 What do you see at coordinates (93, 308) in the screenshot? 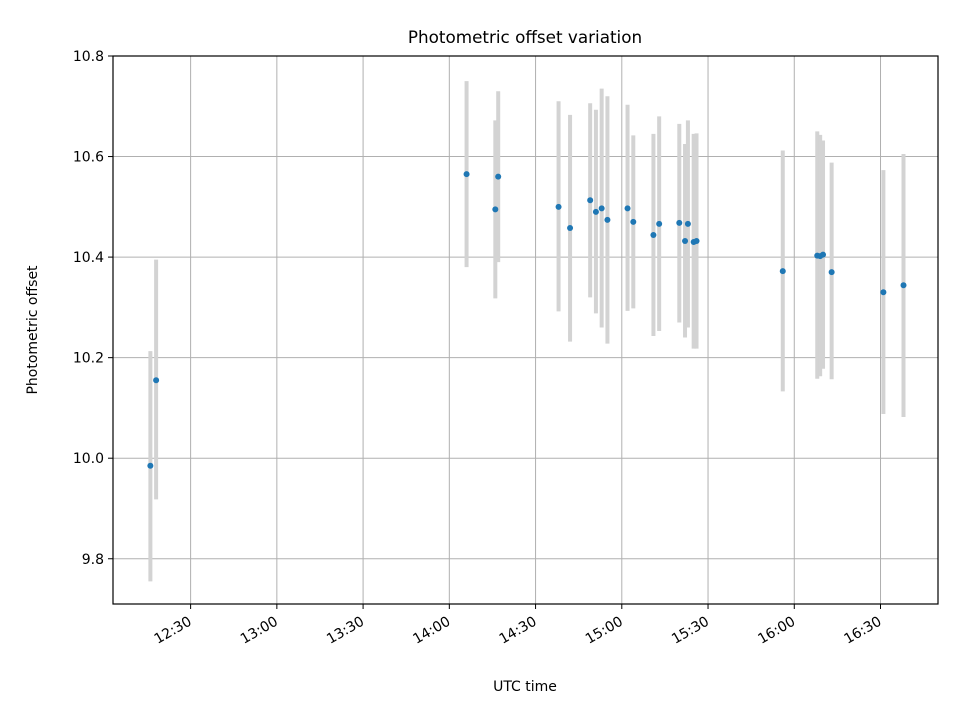
I see `y-axis-ticks: 9.8 10.0 10.2 10.4 10.6 10.8` at bounding box center [93, 308].